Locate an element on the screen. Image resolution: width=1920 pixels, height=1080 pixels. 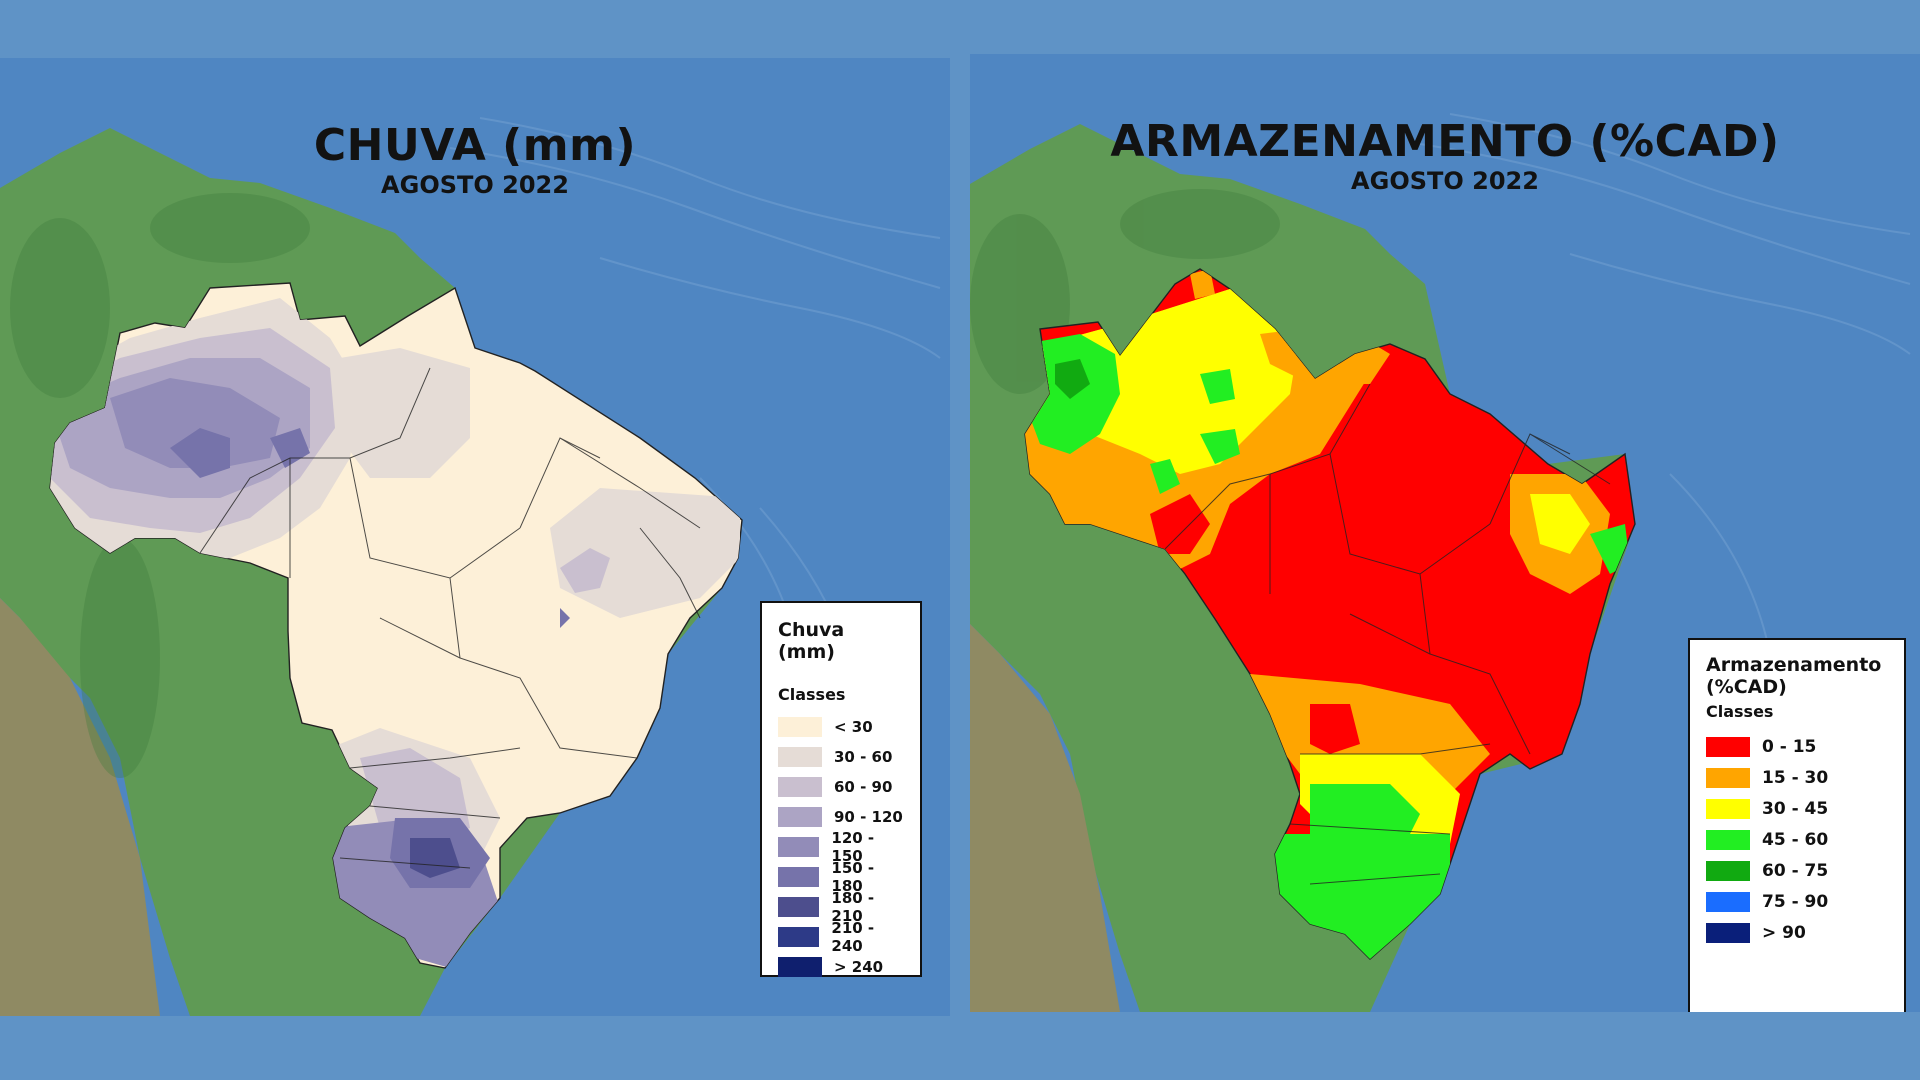
rain-legend-label: 90 - 120 is located at coordinates (868, 817).